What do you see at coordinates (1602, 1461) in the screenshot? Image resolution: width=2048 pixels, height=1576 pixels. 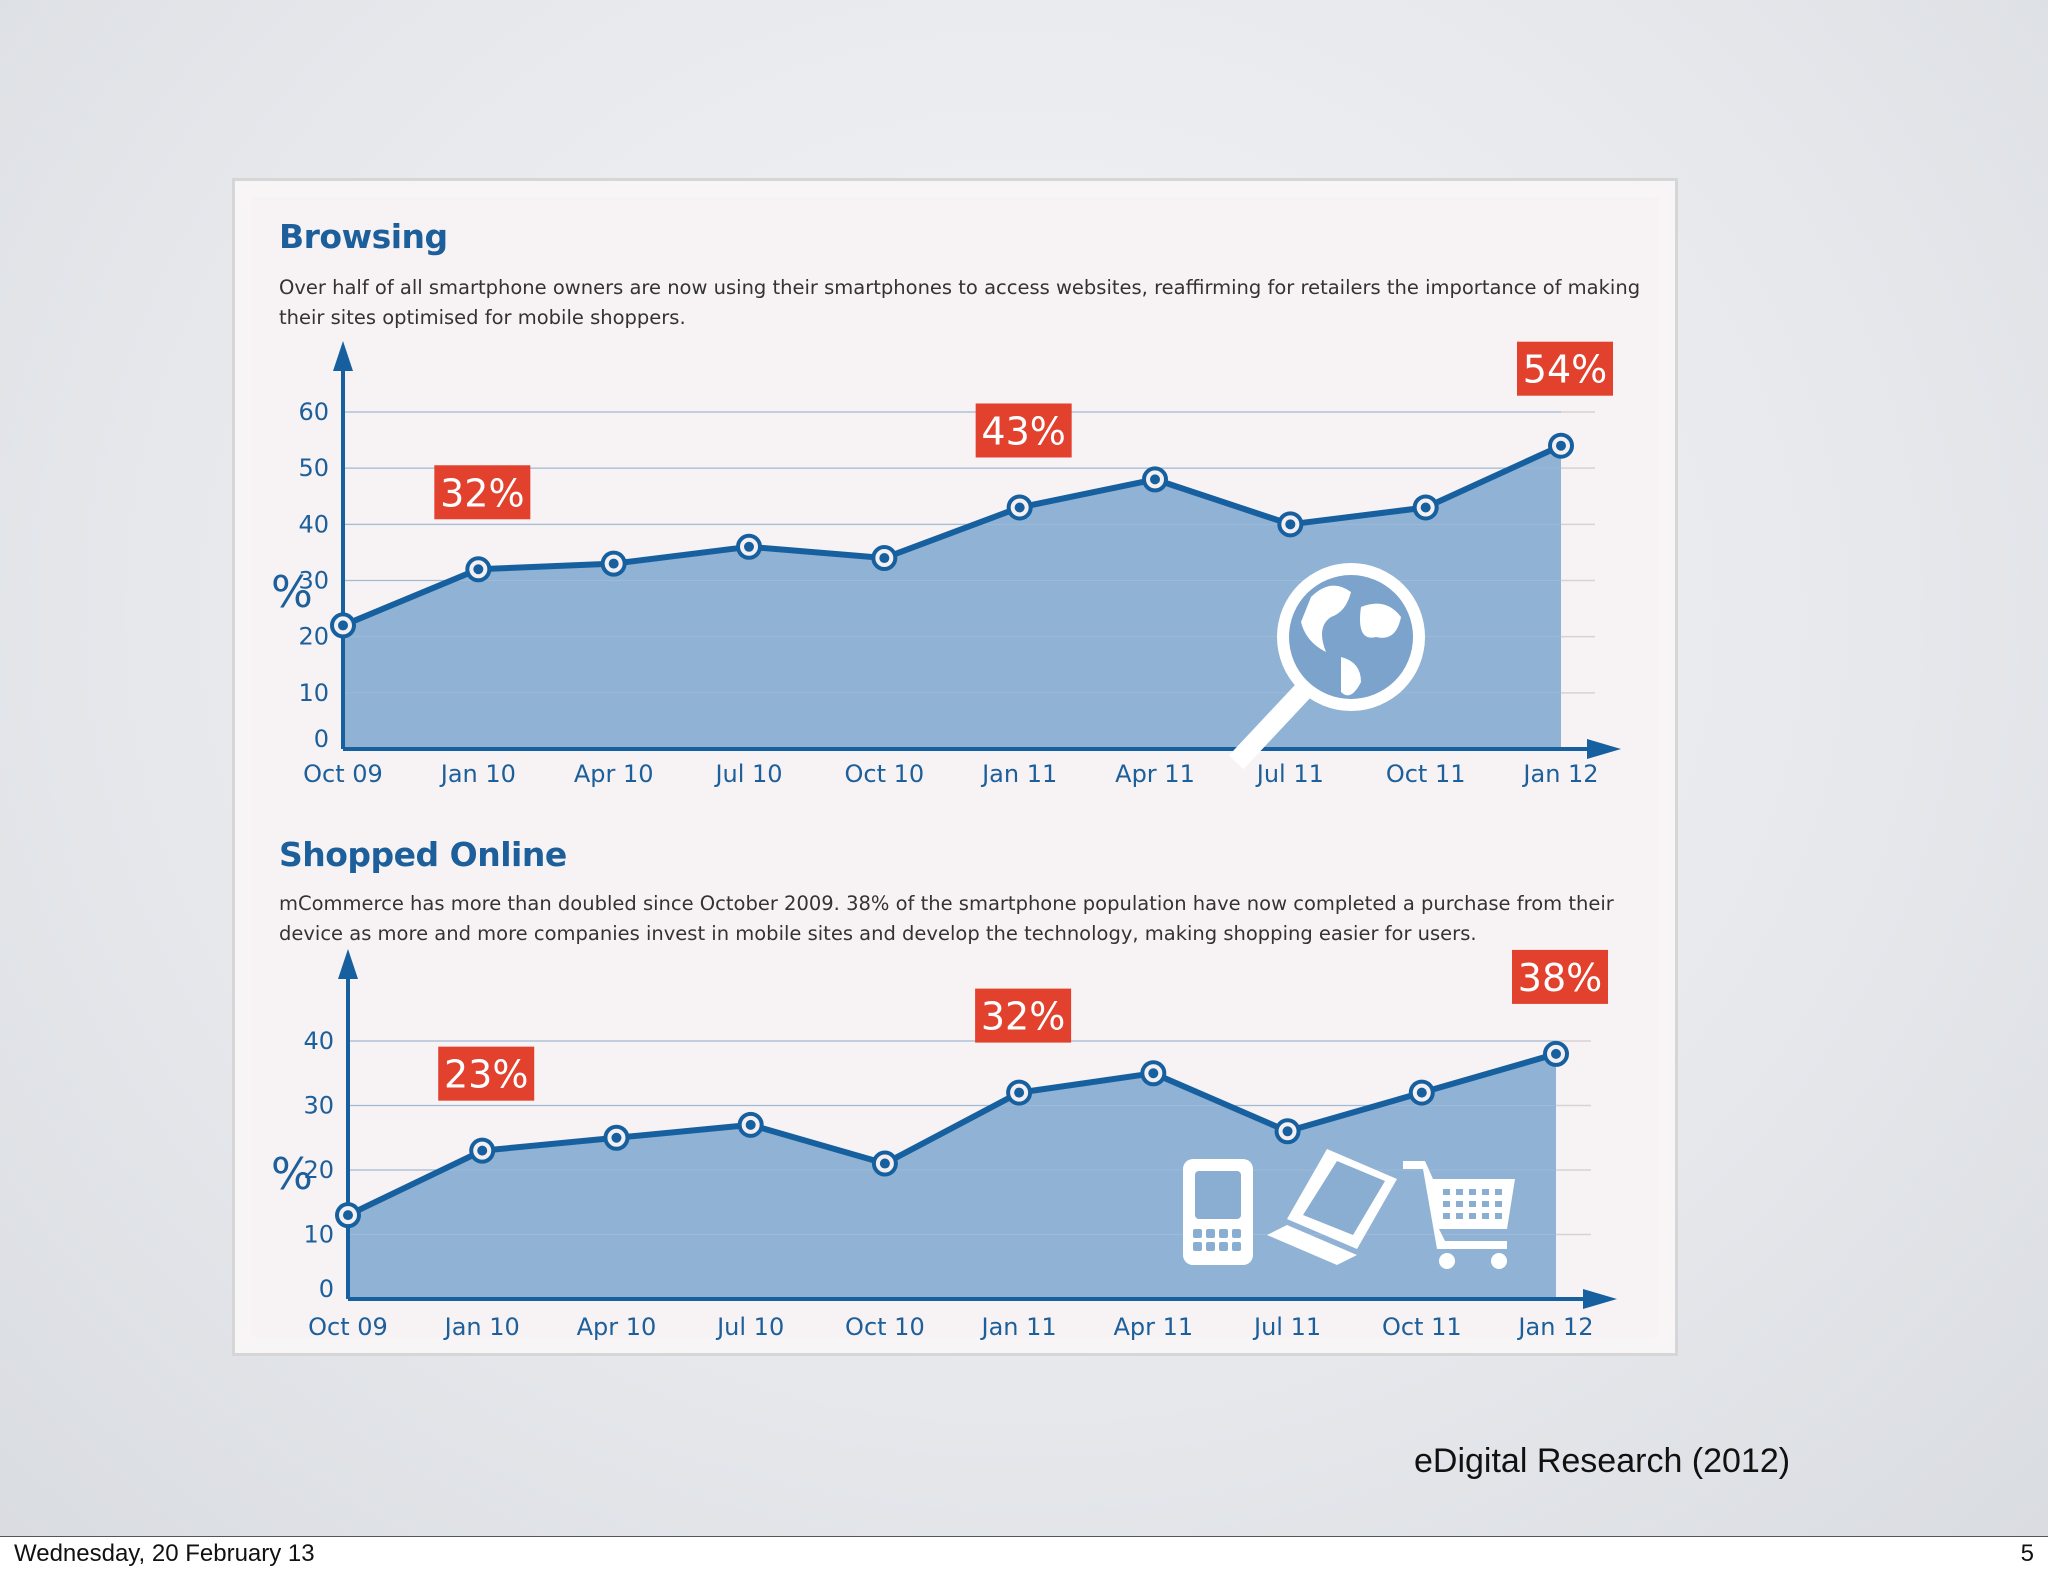 I see `source-citation: eDigital Research (2012)` at bounding box center [1602, 1461].